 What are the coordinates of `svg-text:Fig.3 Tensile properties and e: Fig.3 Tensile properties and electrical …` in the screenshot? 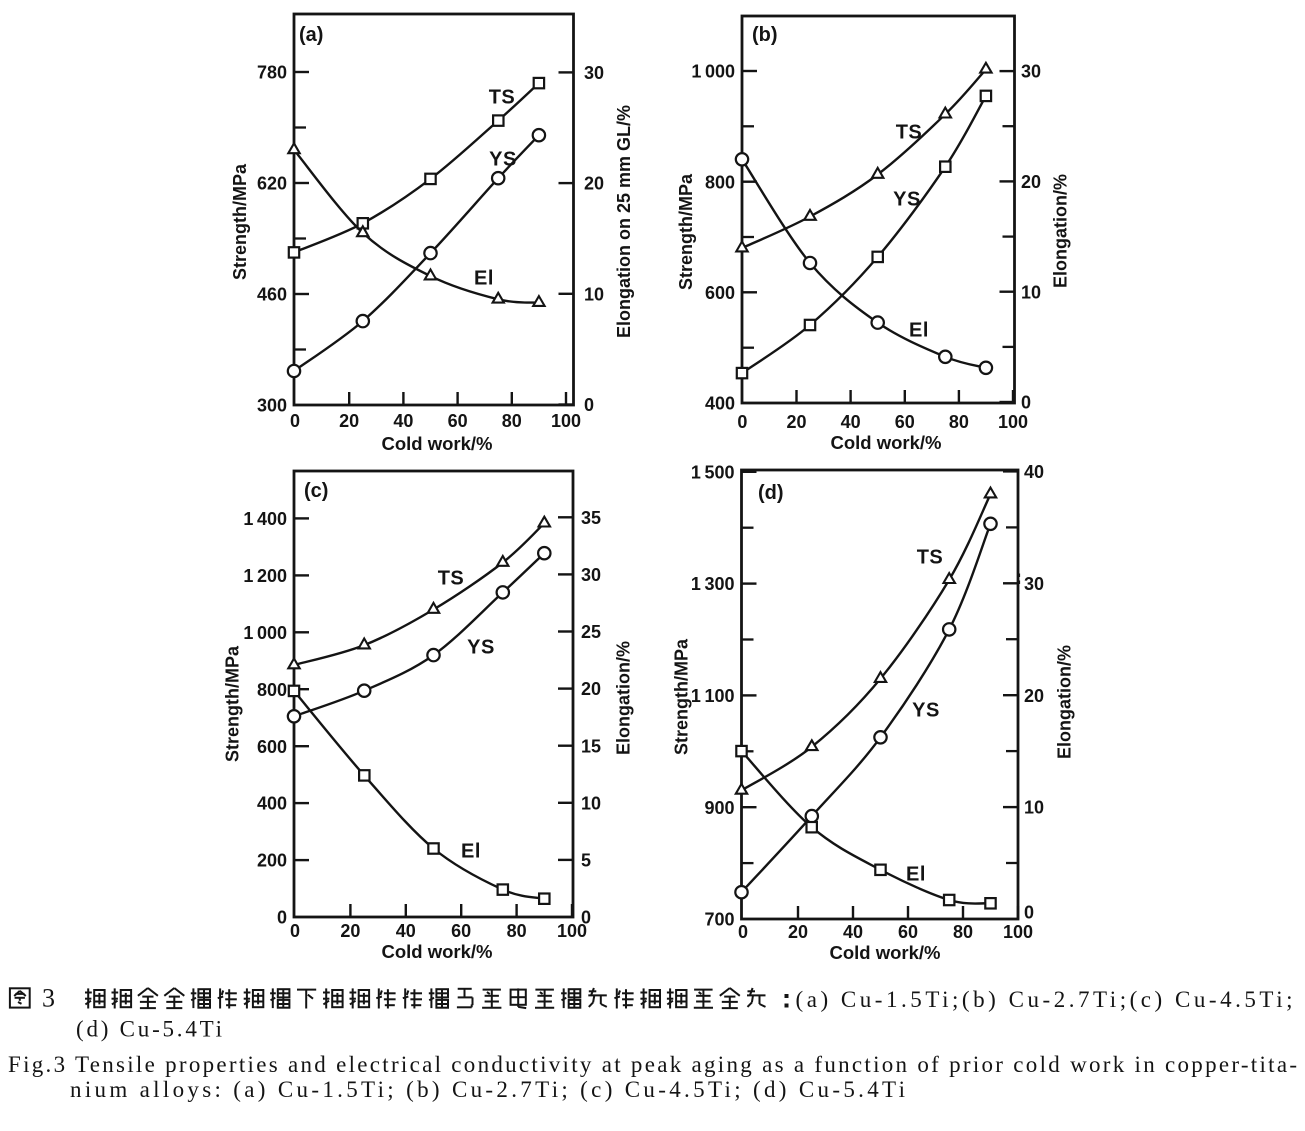 It's located at (652, 1064).